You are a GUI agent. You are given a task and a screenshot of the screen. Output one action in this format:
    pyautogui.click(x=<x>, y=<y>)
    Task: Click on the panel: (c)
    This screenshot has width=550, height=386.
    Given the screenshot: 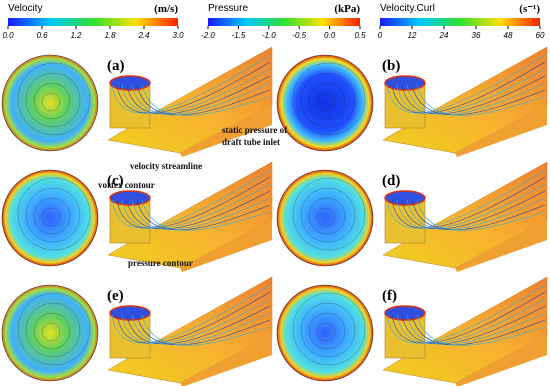 What is the action you would take?
    pyautogui.click(x=137, y=216)
    